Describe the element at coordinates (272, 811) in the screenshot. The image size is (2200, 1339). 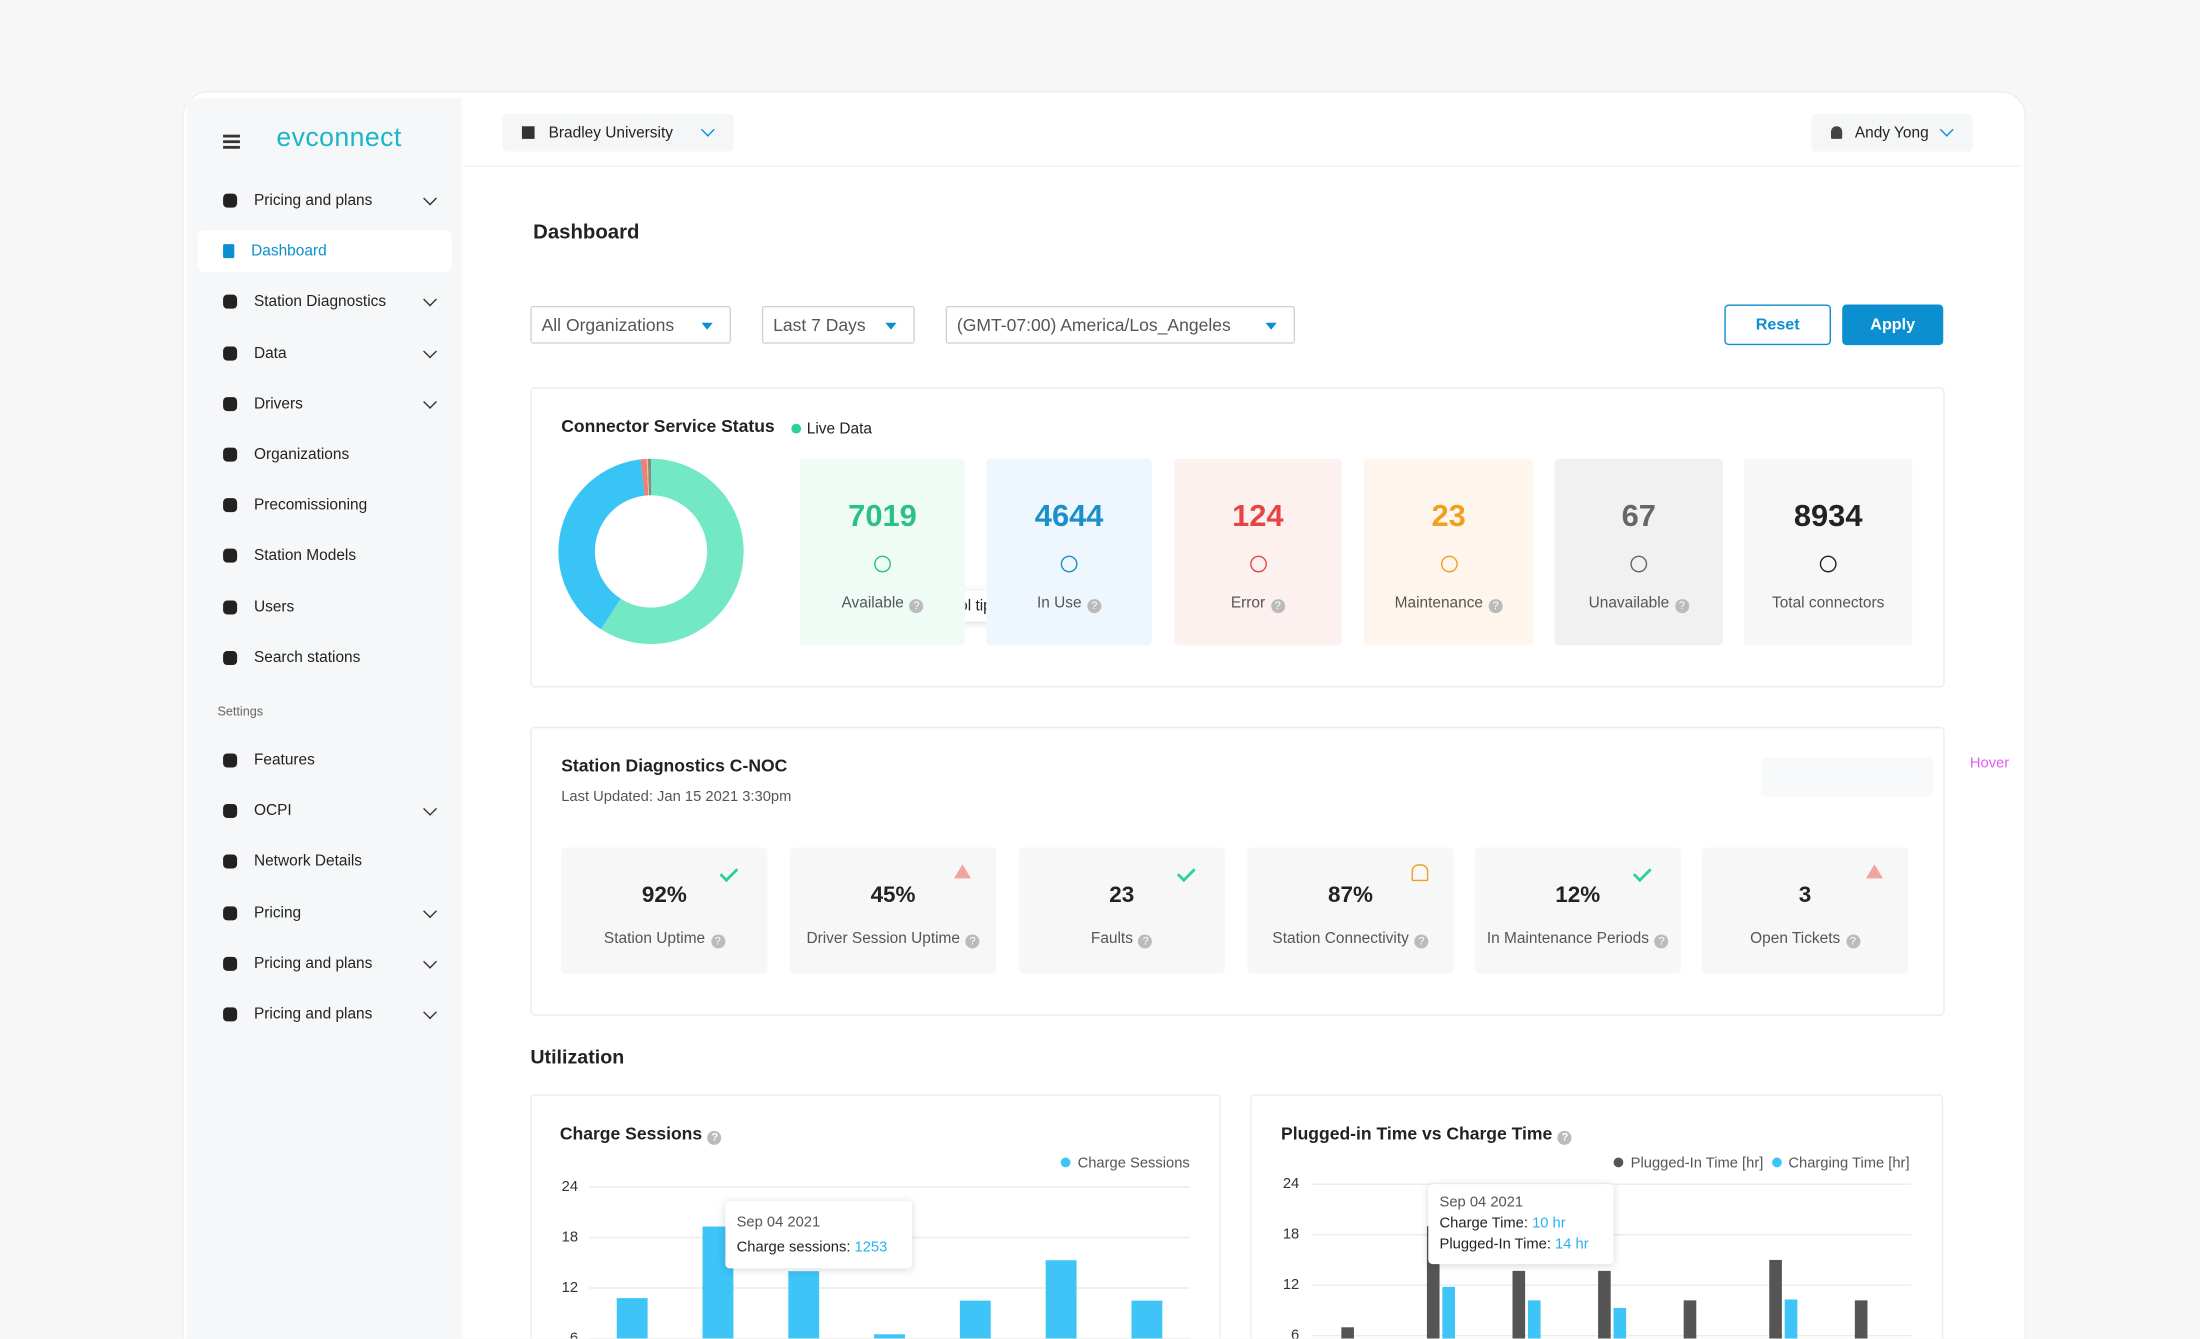
I see `nav-label: OCPI` at that location.